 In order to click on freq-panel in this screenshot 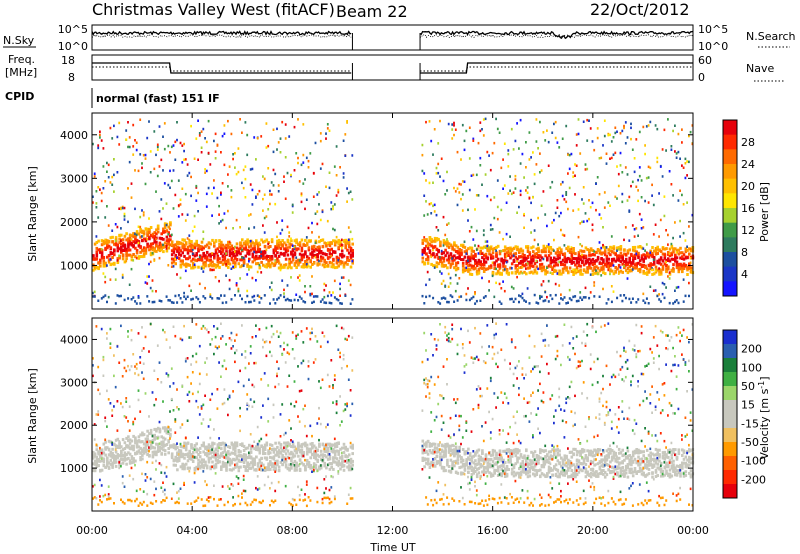, I will do `click(392, 67)`.